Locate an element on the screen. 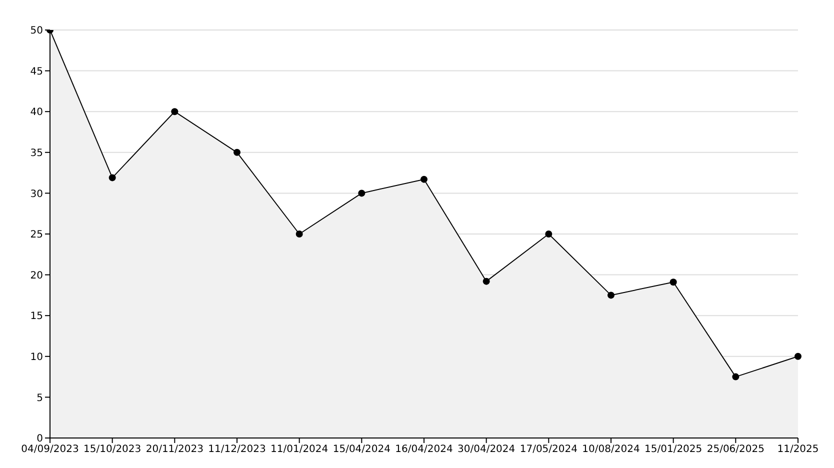 This screenshot has width=834, height=468. x-tick-label: 11/01/2024 is located at coordinates (299, 450).